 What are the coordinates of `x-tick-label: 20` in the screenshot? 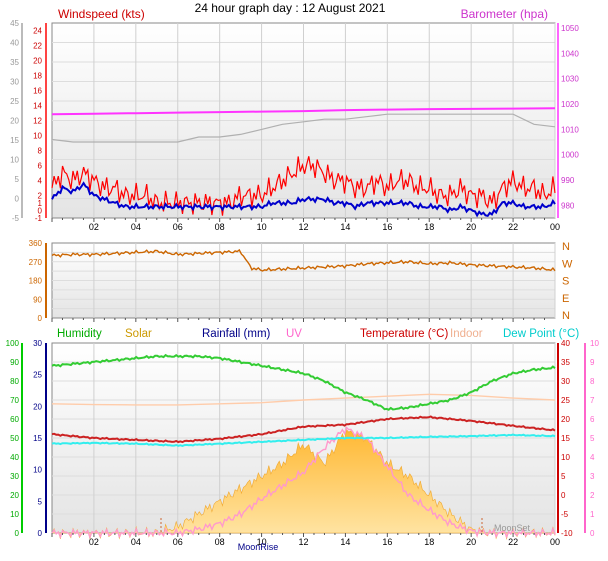 It's located at (471, 227).